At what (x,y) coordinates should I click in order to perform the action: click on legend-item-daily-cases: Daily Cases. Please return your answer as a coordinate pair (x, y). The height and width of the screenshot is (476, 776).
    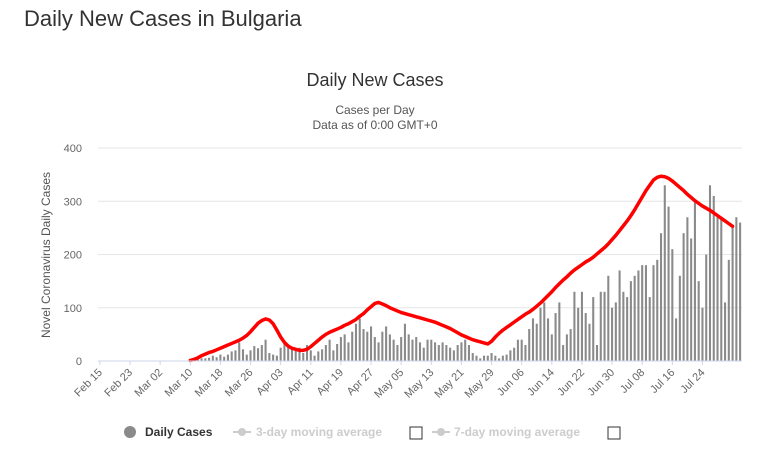
    Looking at the image, I should click on (168, 432).